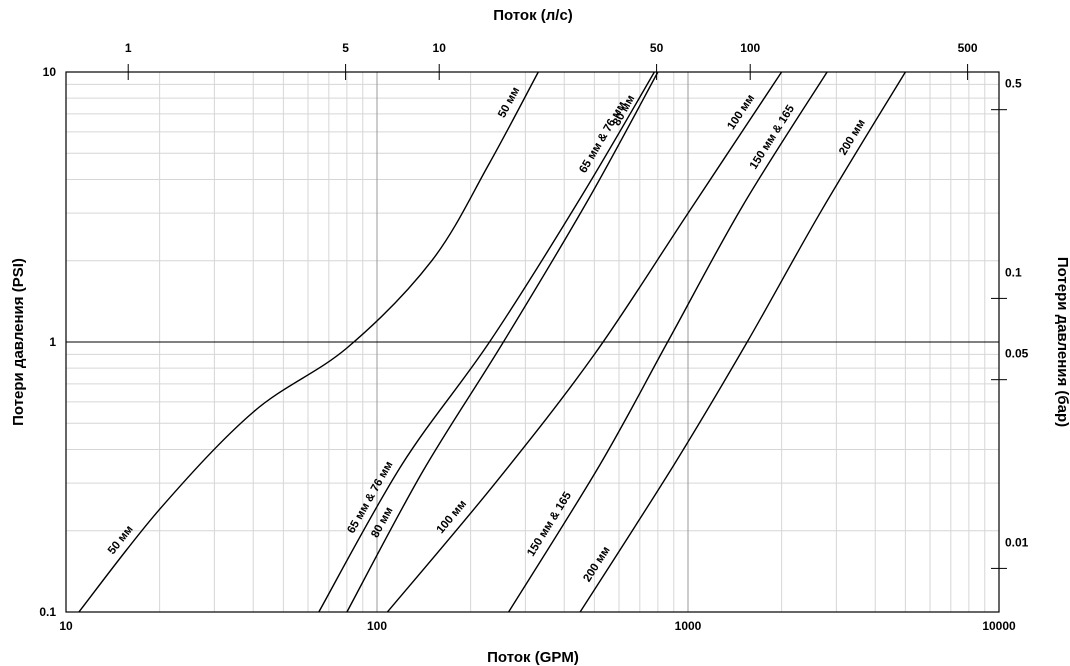 Image resolution: width=1070 pixels, height=666 pixels. I want to click on y2-tick-label: 0.05, so click(1017, 354).